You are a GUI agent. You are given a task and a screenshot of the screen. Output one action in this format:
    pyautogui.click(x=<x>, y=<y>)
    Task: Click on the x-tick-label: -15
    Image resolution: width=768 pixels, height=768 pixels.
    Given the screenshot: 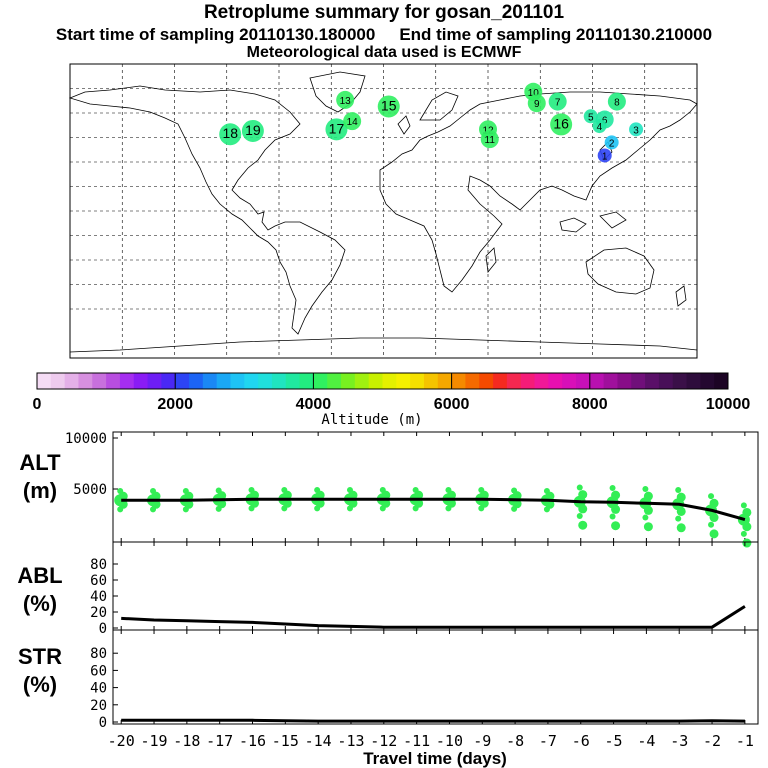 What is the action you would take?
    pyautogui.click(x=285, y=741)
    